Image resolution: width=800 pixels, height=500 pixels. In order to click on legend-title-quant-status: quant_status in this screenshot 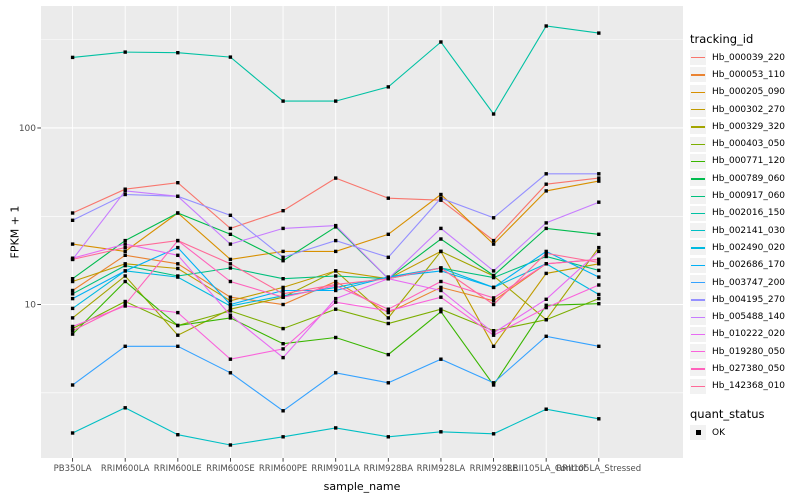, I will do `click(727, 413)`.